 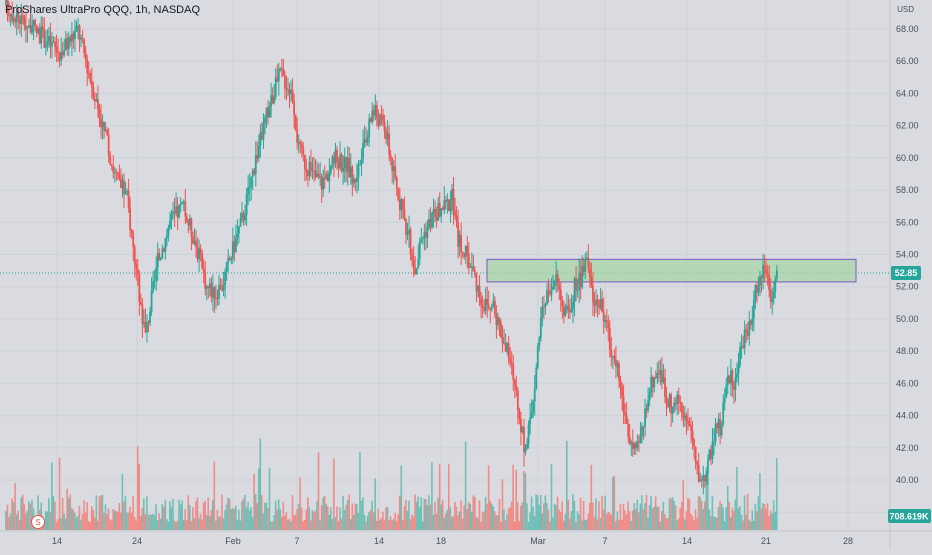 What do you see at coordinates (137, 541) in the screenshot?
I see `x-tick-label: 24` at bounding box center [137, 541].